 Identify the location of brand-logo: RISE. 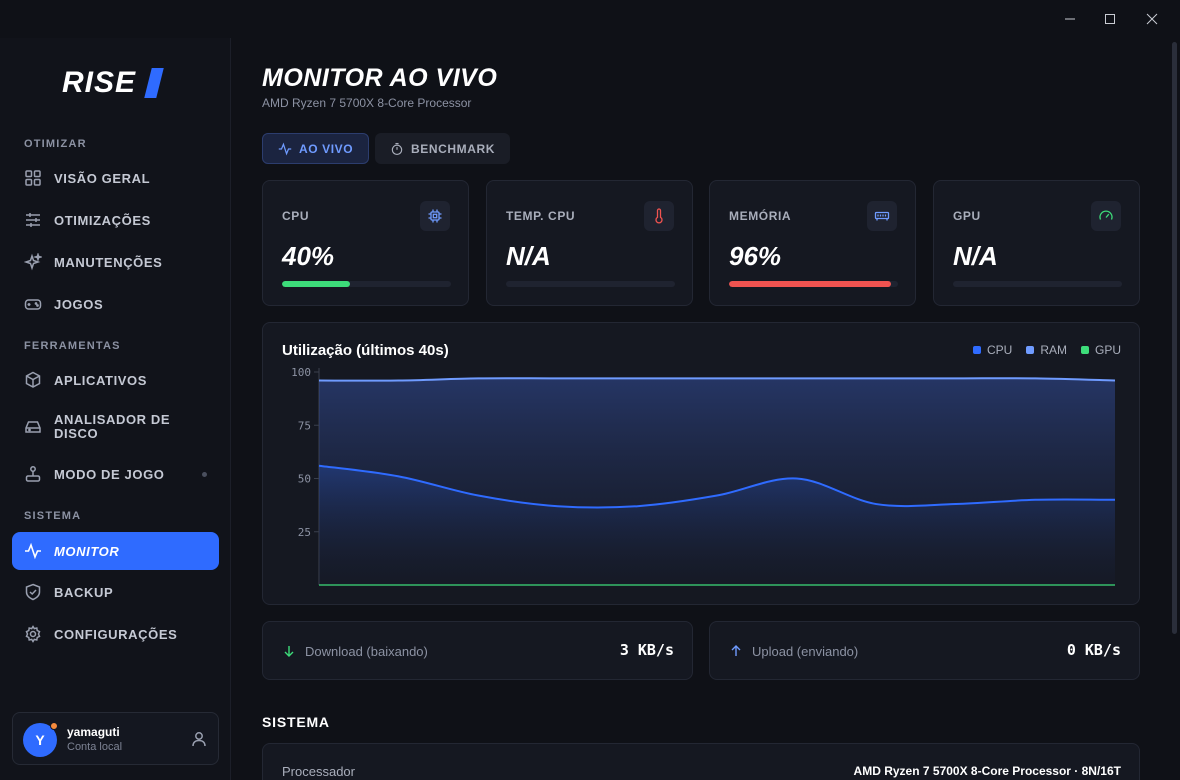
(113, 83).